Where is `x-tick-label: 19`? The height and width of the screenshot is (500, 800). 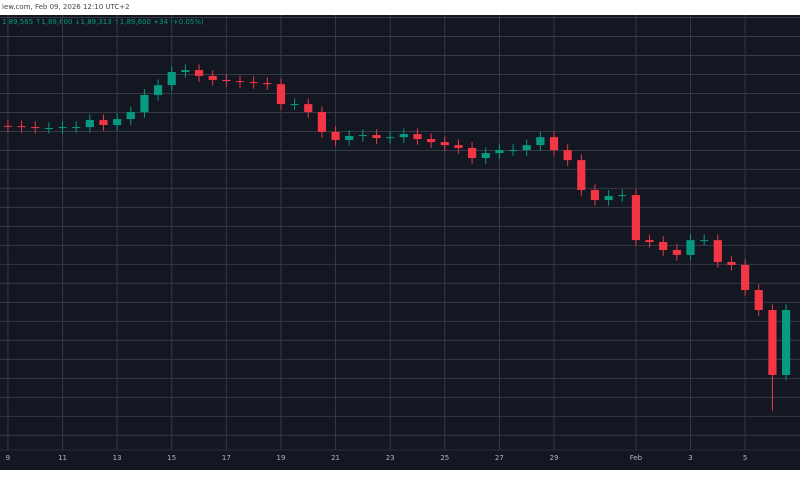 x-tick-label: 19 is located at coordinates (280, 458).